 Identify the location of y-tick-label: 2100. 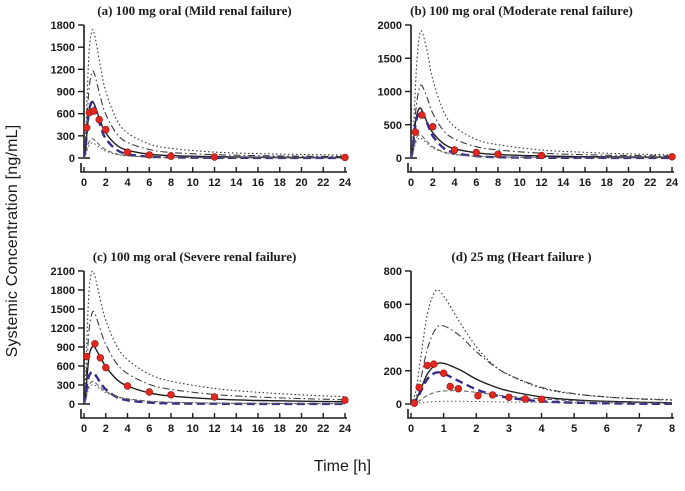
(63, 272).